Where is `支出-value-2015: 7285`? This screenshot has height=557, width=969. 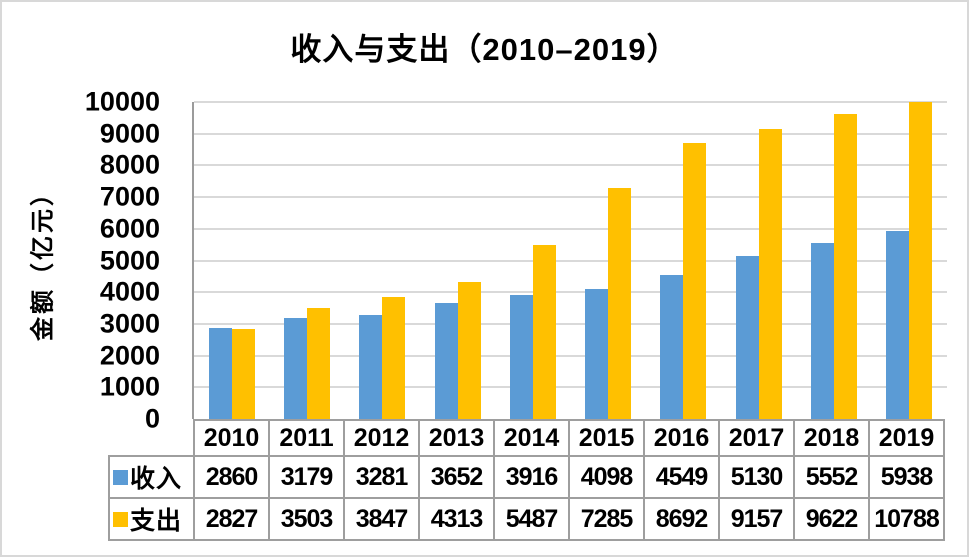 支出-value-2015: 7285 is located at coordinates (606, 519).